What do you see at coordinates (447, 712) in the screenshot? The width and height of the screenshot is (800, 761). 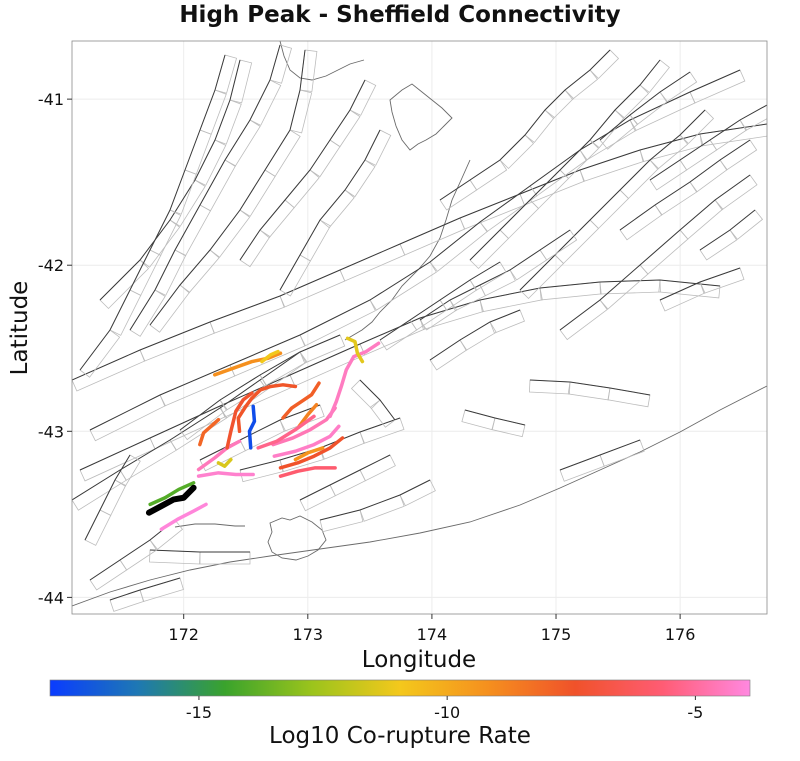 I see `colorbar-tick-label: -10` at bounding box center [447, 712].